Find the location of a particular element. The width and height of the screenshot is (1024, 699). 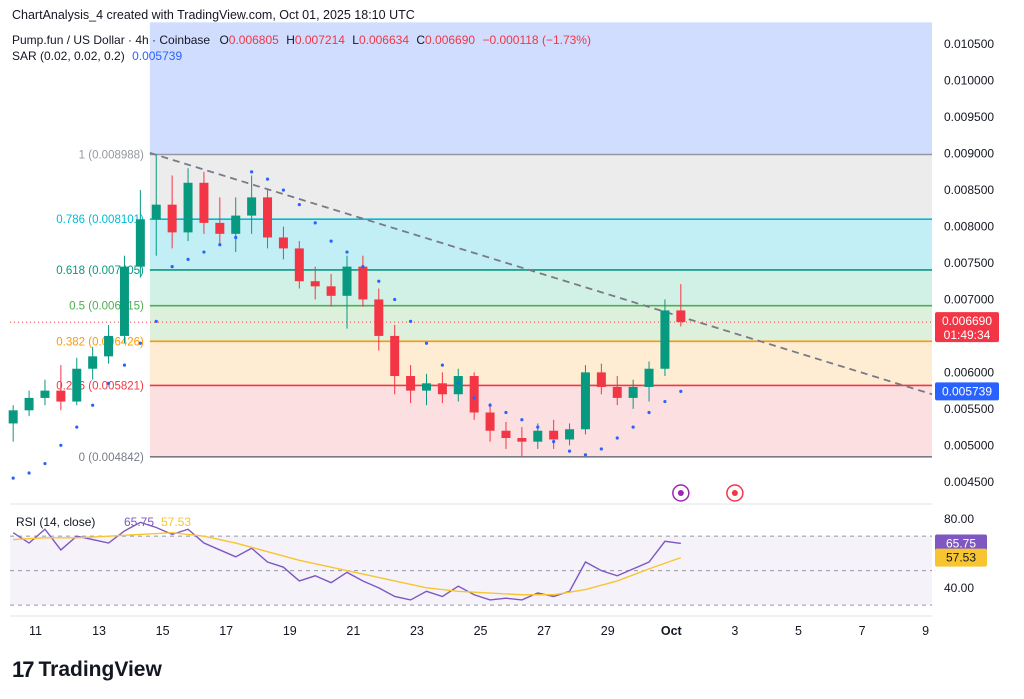

price-axis-tick: 0.008500 is located at coordinates (969, 190).